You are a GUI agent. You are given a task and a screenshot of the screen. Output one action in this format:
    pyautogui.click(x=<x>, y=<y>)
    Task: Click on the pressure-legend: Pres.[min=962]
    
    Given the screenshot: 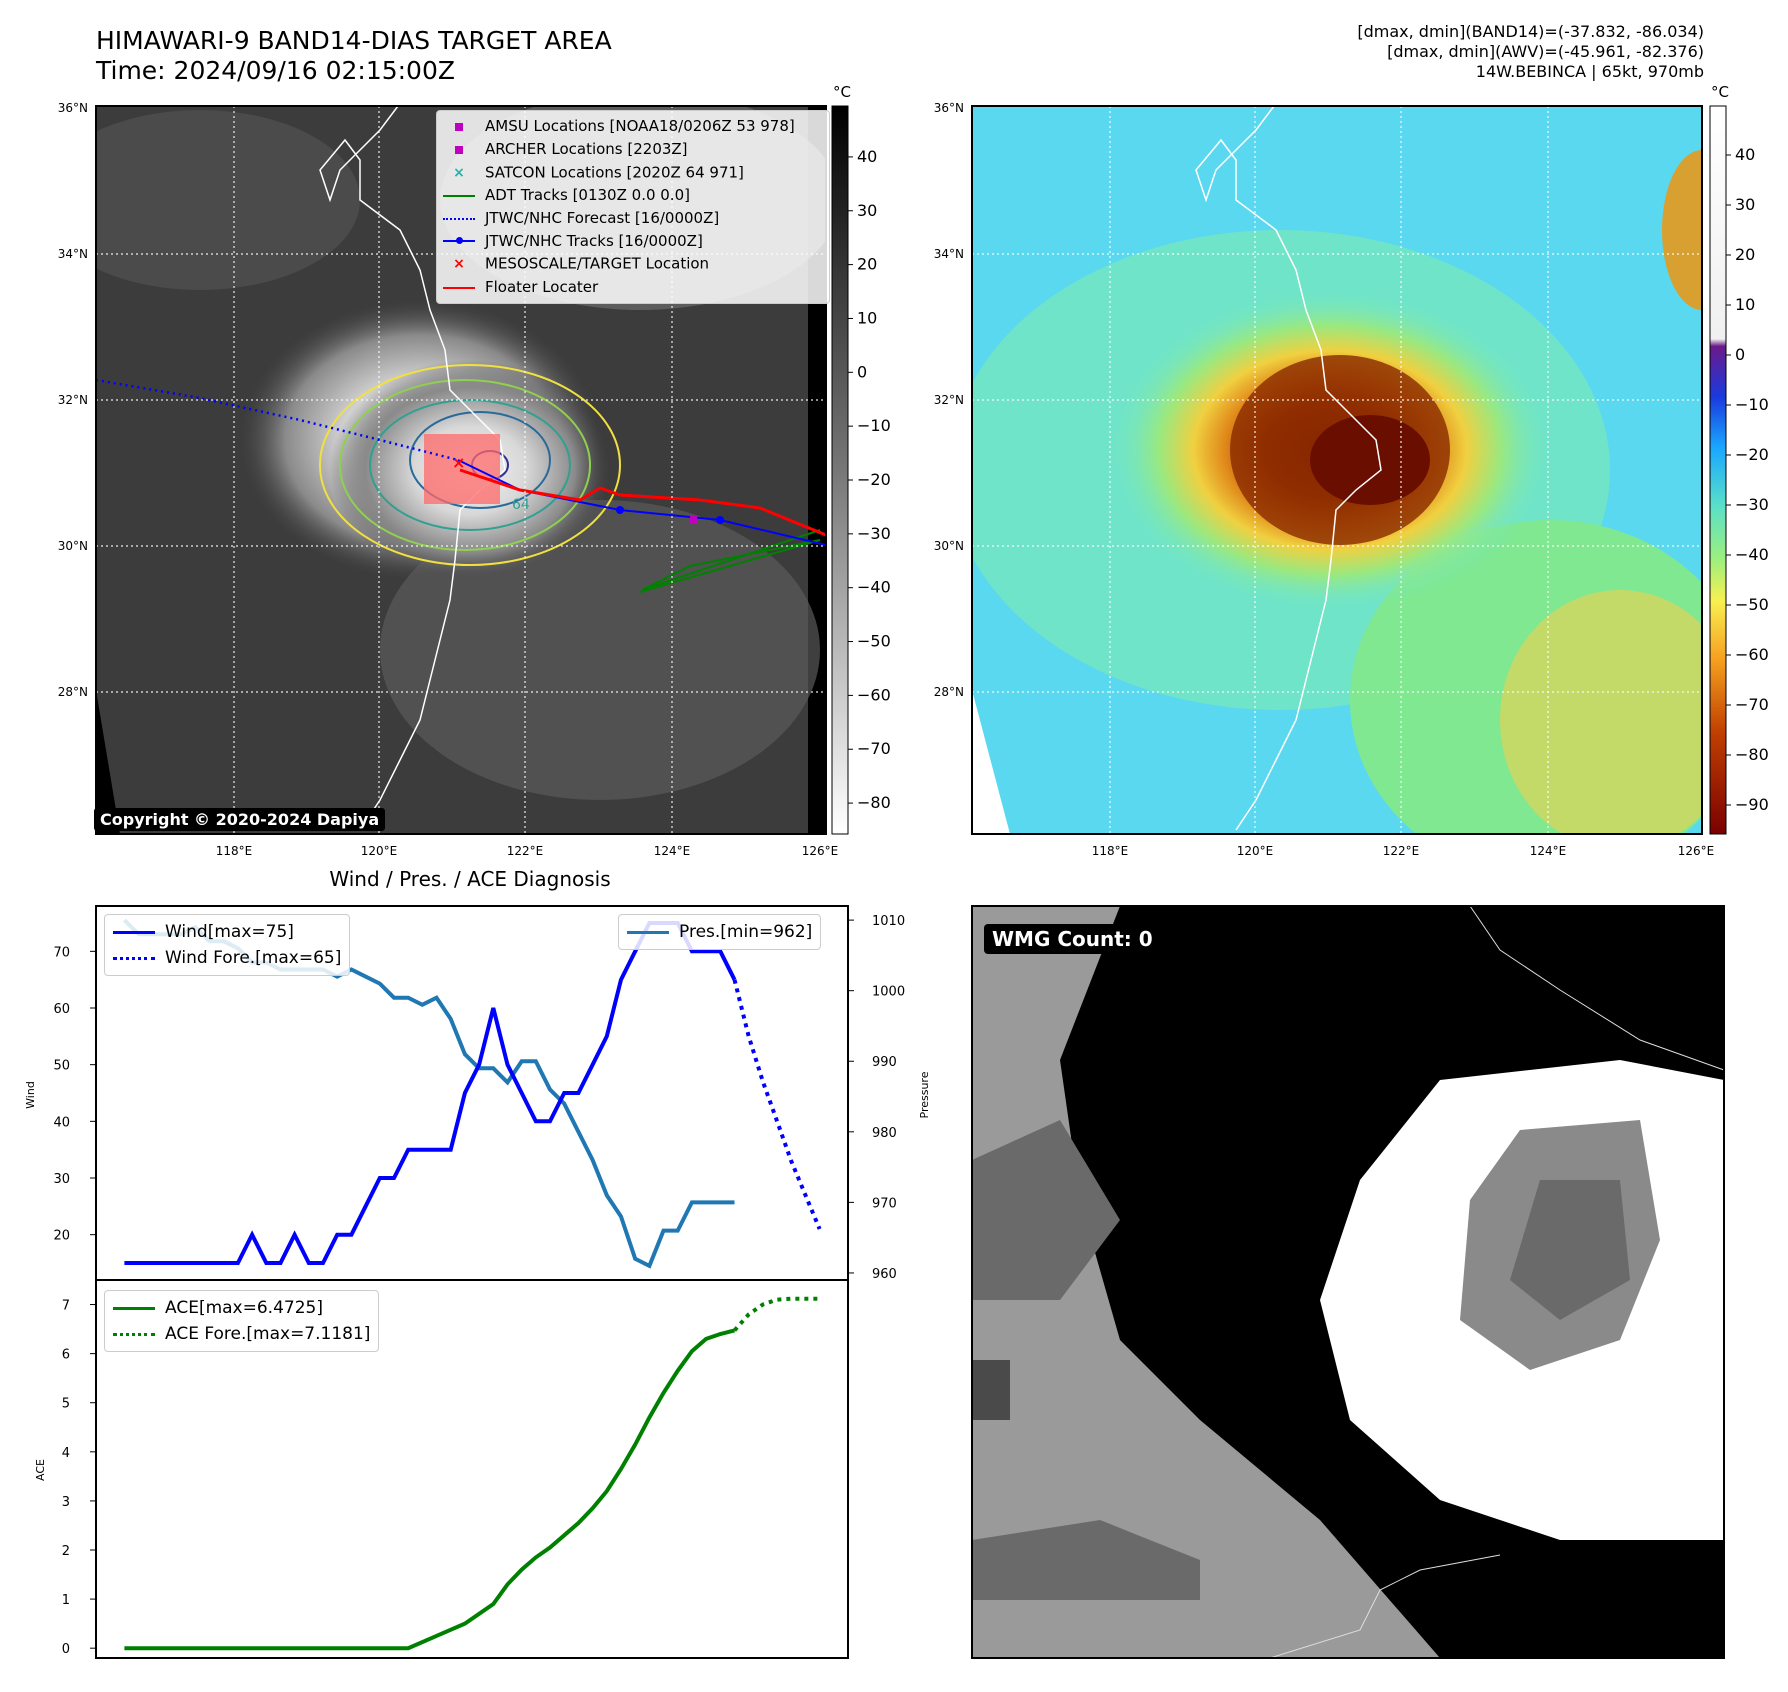 What is the action you would take?
    pyautogui.click(x=720, y=932)
    